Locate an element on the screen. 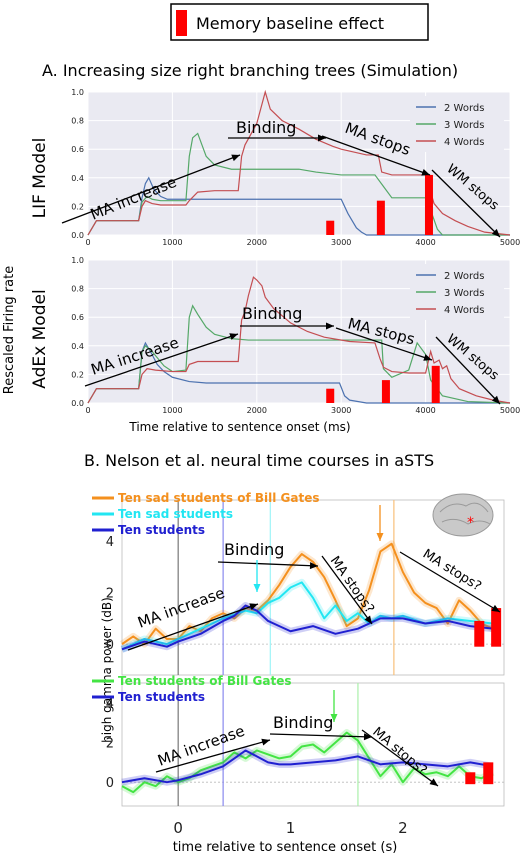  legend-entry: Ten sad students is located at coordinates (175, 514).